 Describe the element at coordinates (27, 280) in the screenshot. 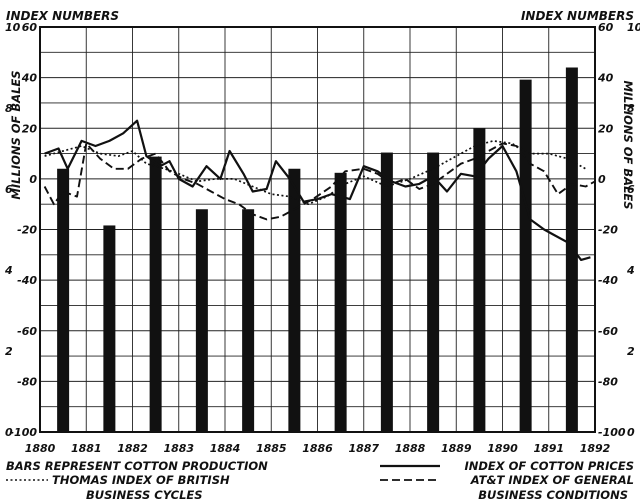

I see `left-index-tick-label: -40` at that location.